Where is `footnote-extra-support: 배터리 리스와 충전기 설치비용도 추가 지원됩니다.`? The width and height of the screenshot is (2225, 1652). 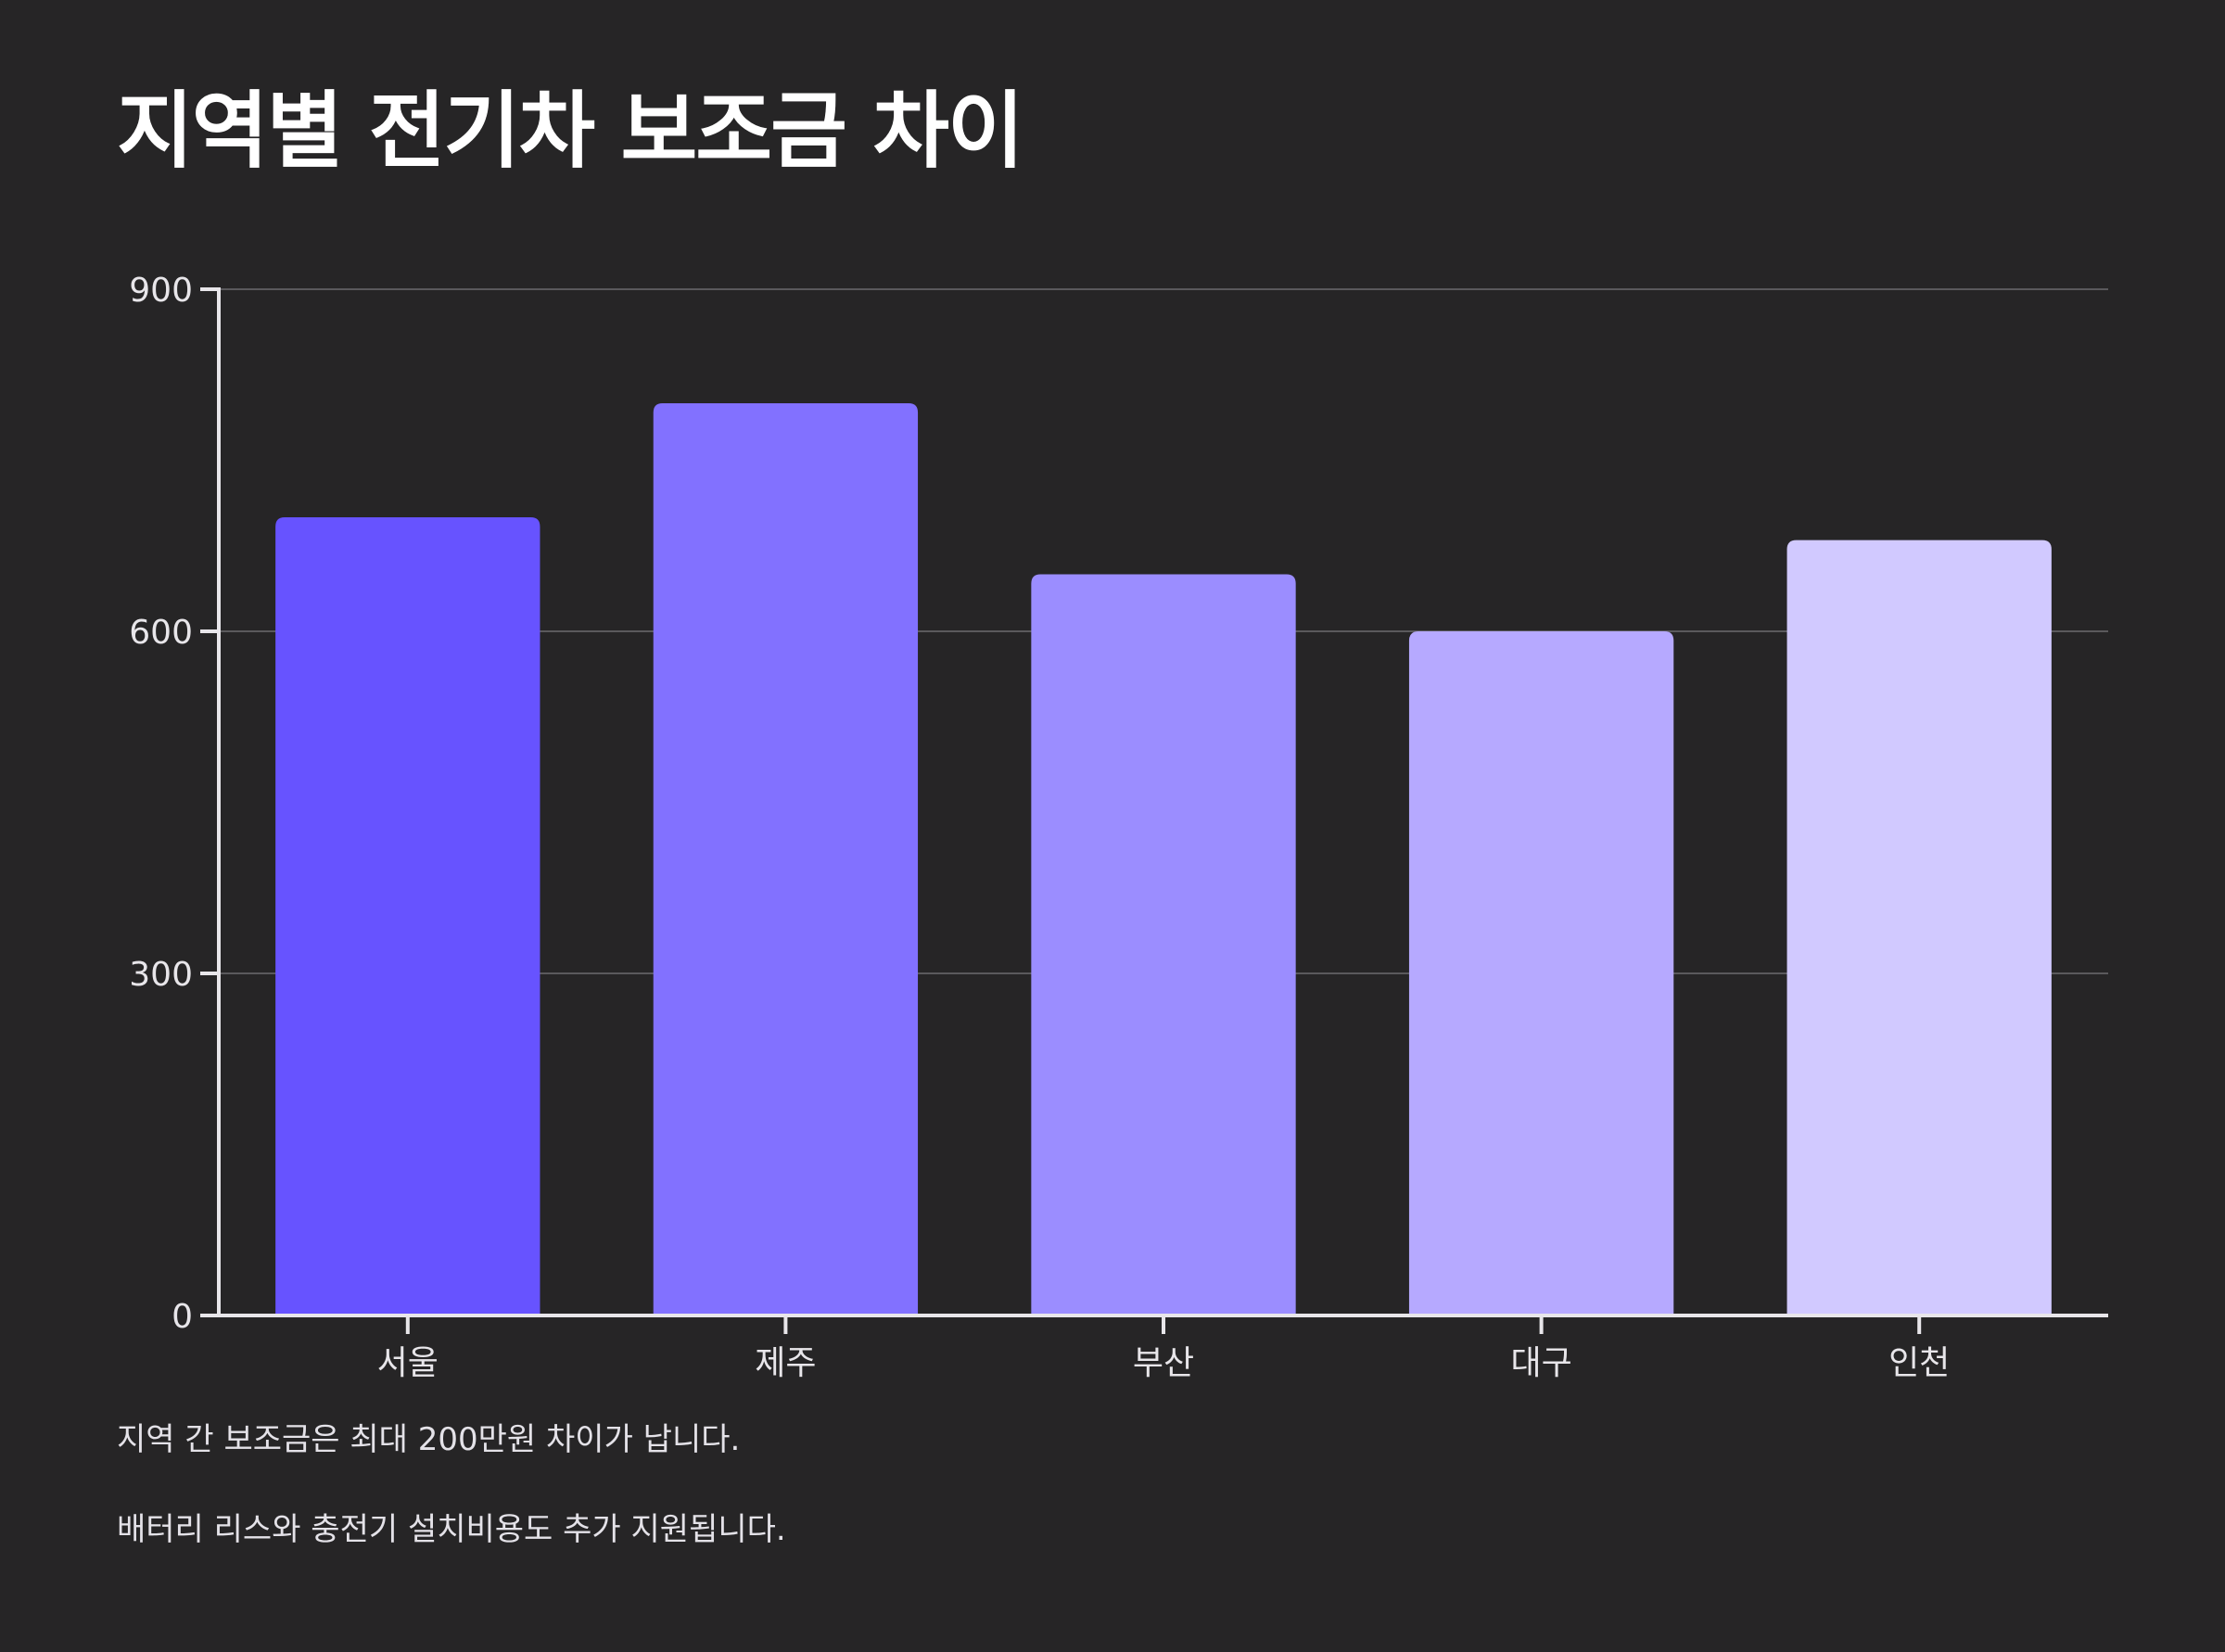 footnote-extra-support: 배터리 리스와 충전기 설치비용도 추가 지원됩니다. is located at coordinates (451, 1529).